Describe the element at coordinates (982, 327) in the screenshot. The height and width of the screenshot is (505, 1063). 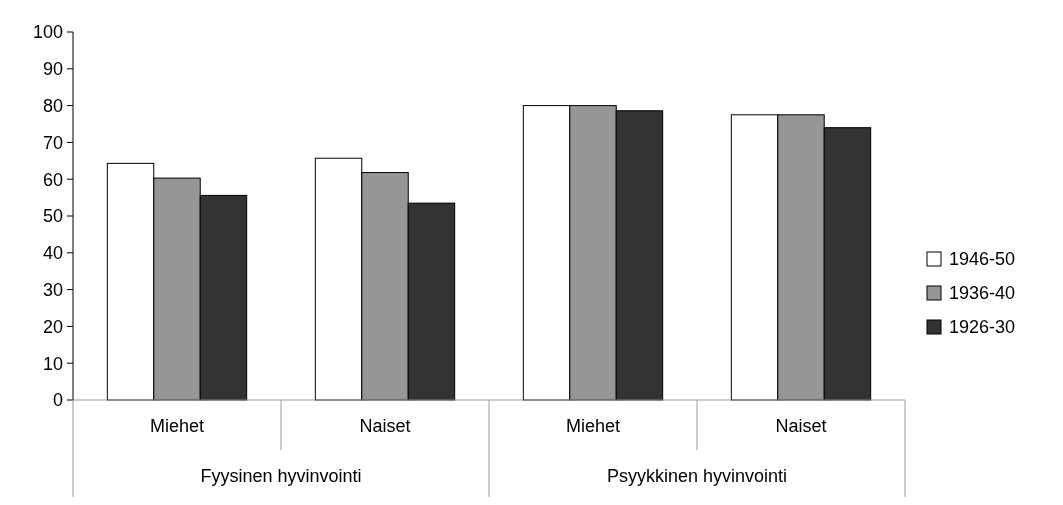
I see `legend-label: 1926-30` at that location.